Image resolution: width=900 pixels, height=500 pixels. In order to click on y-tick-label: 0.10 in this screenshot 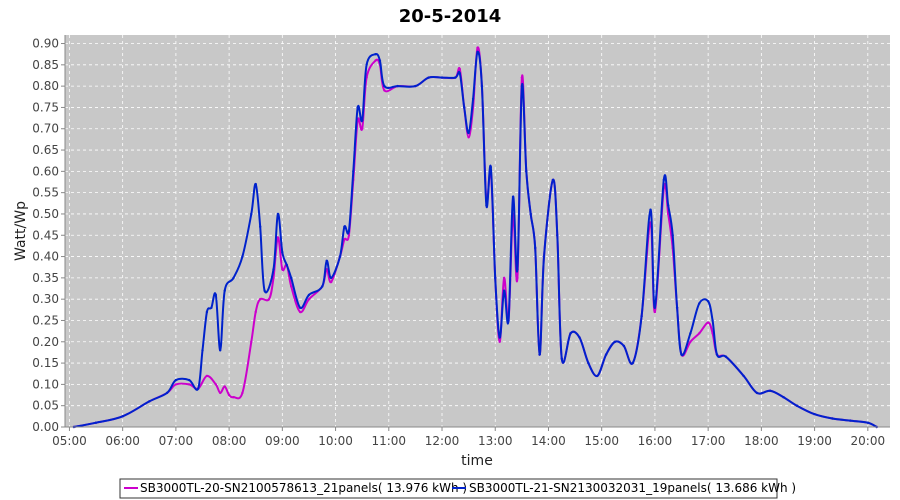, I will do `click(45, 384)`.